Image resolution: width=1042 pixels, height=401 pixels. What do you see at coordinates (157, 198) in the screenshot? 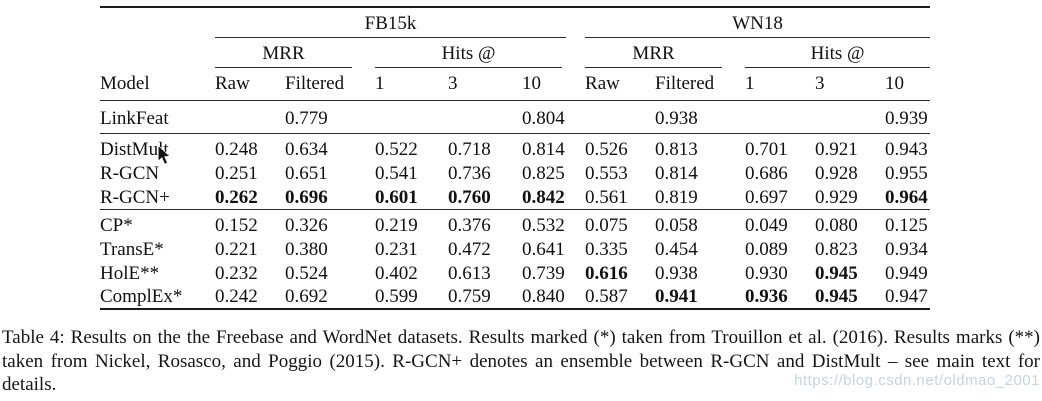
I see `model-name: R-GCN+` at bounding box center [157, 198].